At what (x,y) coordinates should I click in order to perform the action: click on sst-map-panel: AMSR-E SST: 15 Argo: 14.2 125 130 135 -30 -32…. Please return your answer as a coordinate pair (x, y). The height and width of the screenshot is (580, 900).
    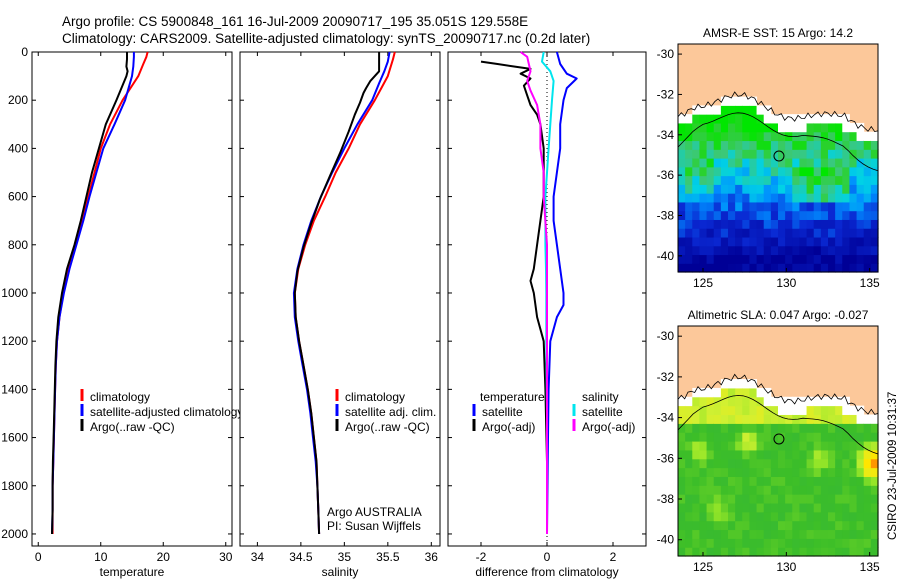
    Looking at the image, I should click on (768, 158).